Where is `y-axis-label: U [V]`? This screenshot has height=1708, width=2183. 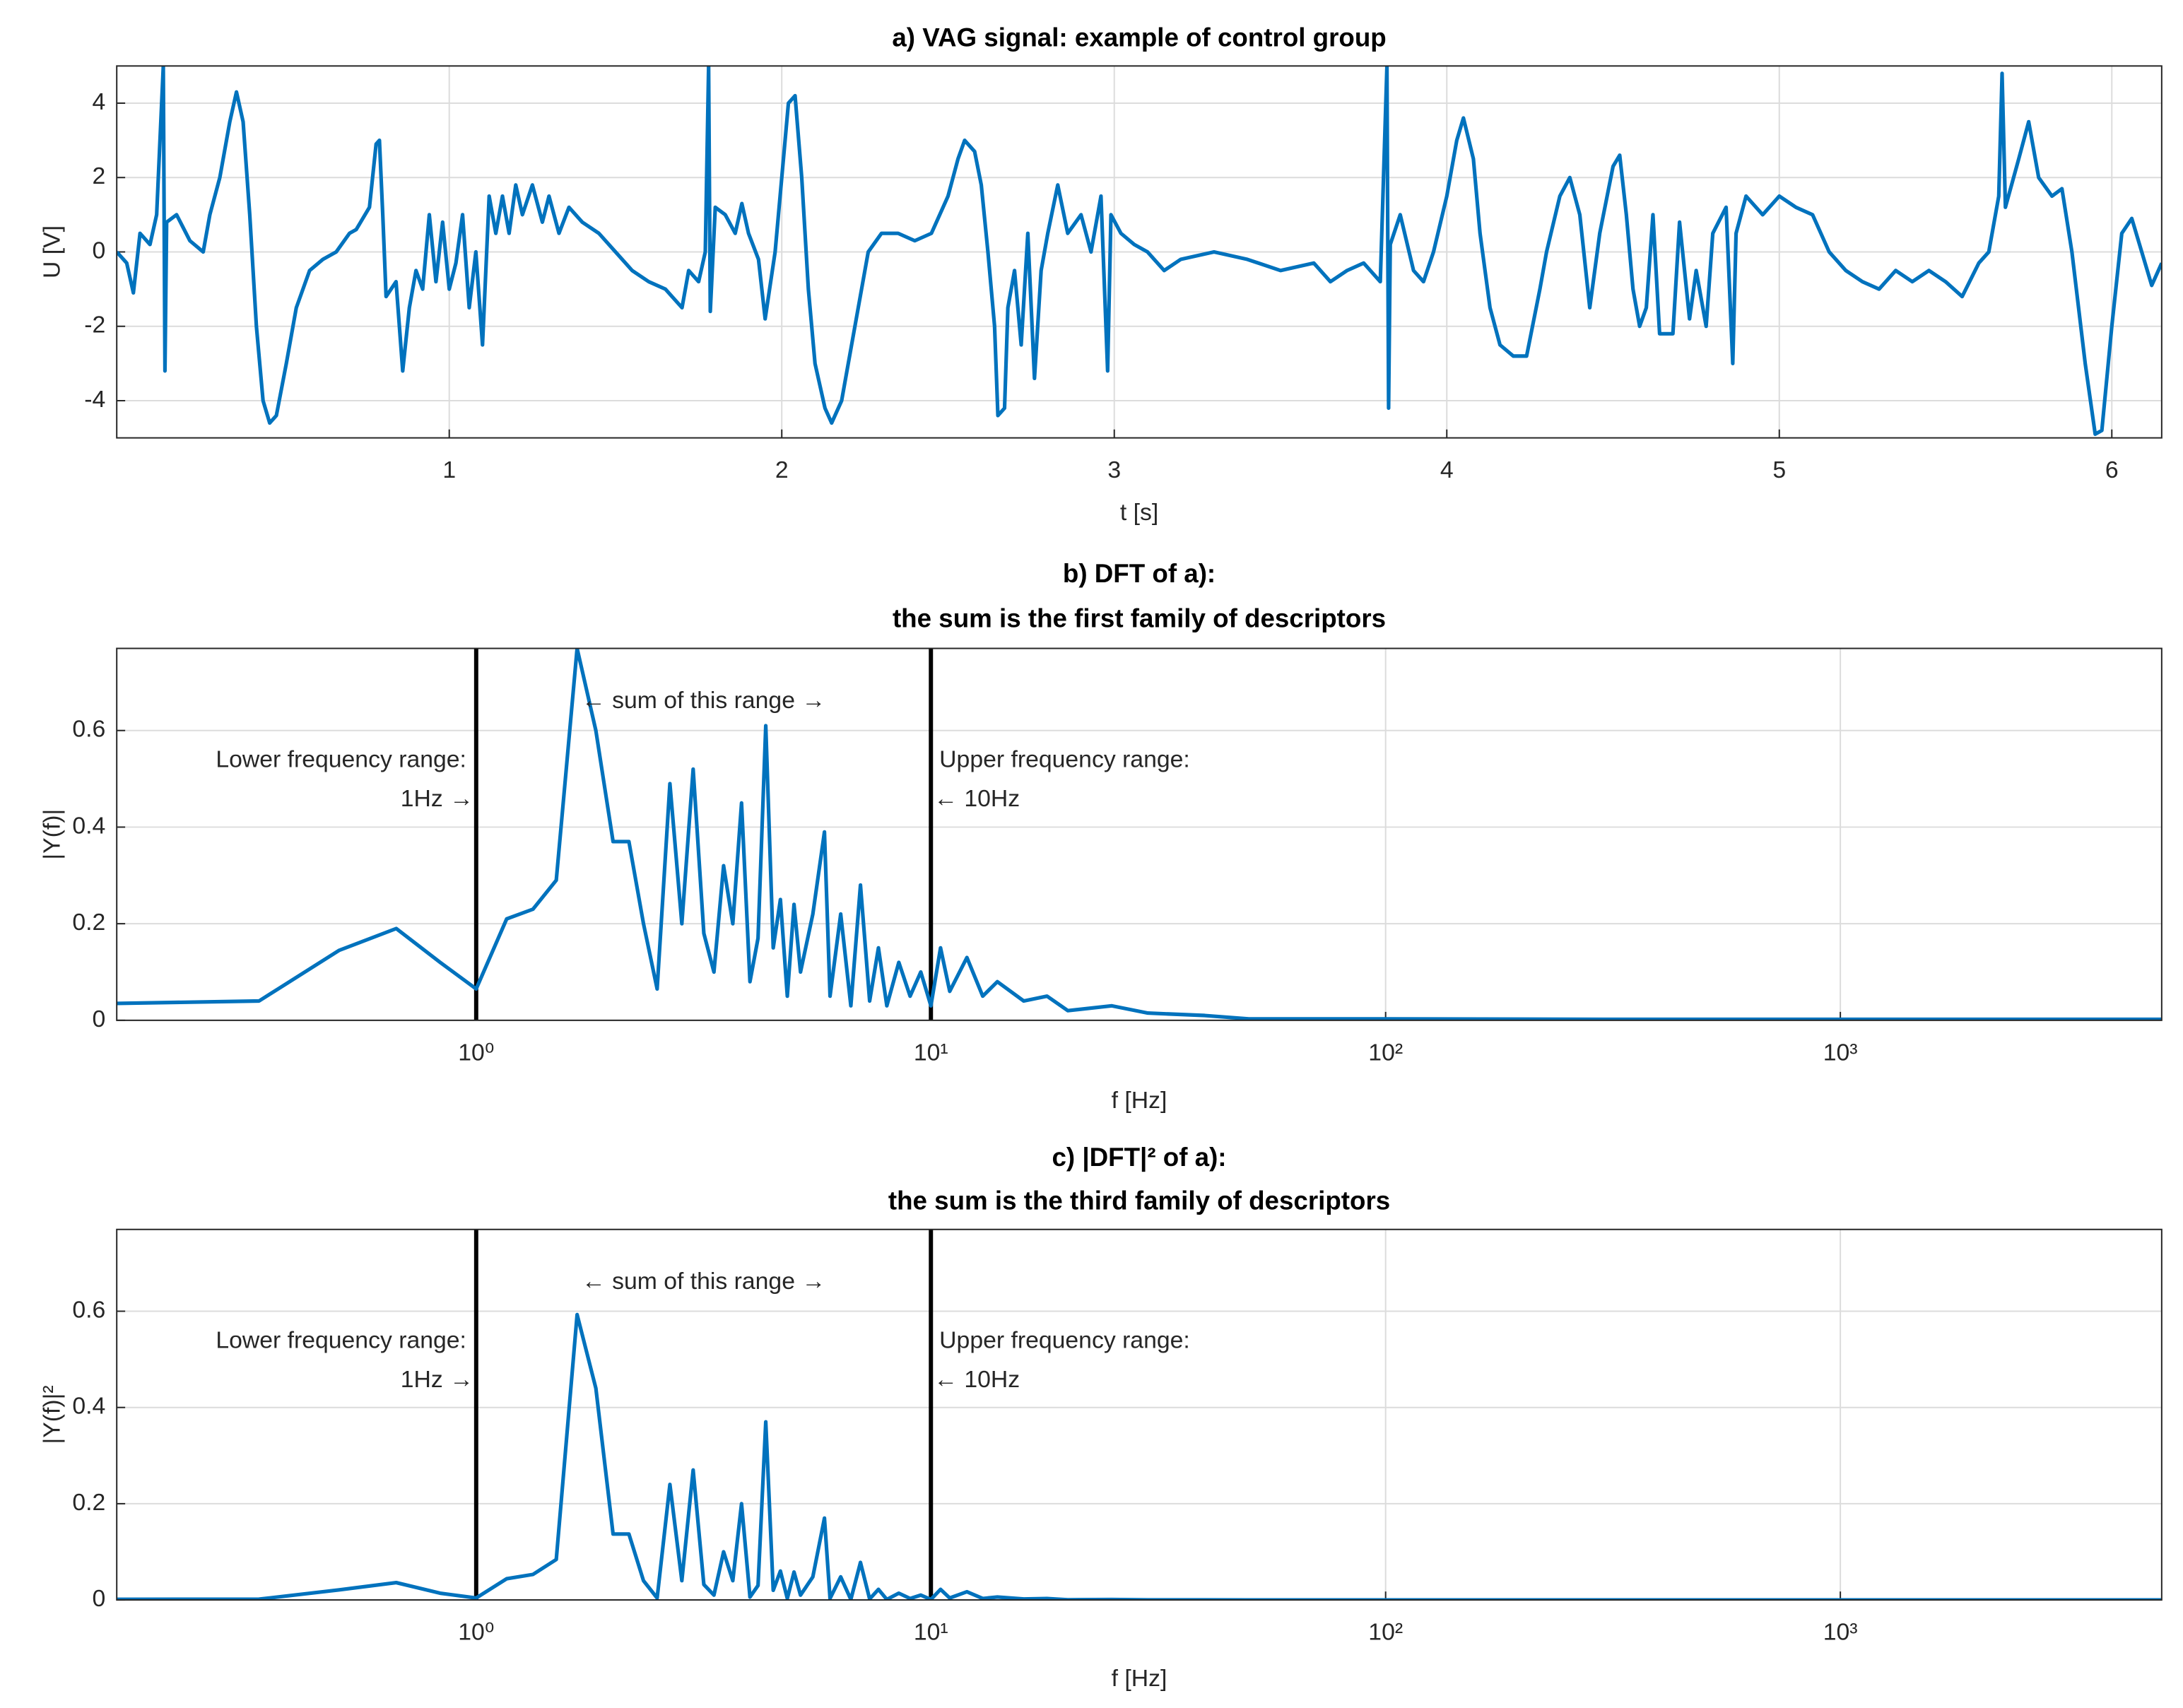 y-axis-label: U [V] is located at coordinates (52, 252).